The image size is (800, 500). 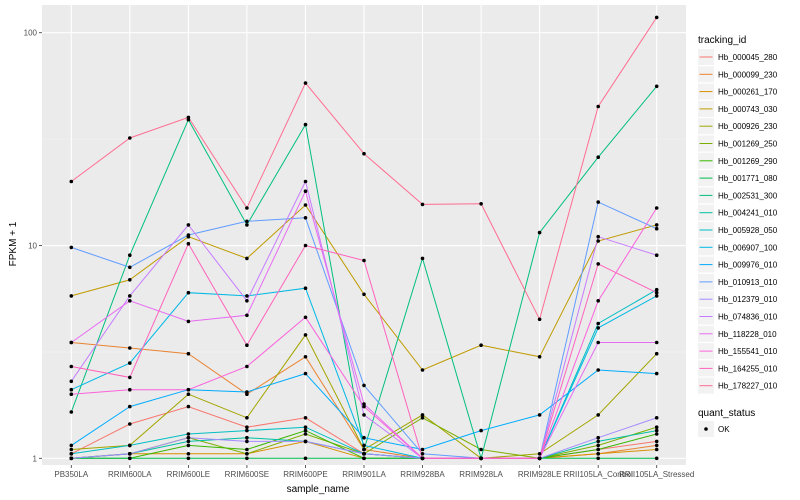 What do you see at coordinates (656, 474) in the screenshot?
I see `x-tick-label: RRII105LA_Stressed` at bounding box center [656, 474].